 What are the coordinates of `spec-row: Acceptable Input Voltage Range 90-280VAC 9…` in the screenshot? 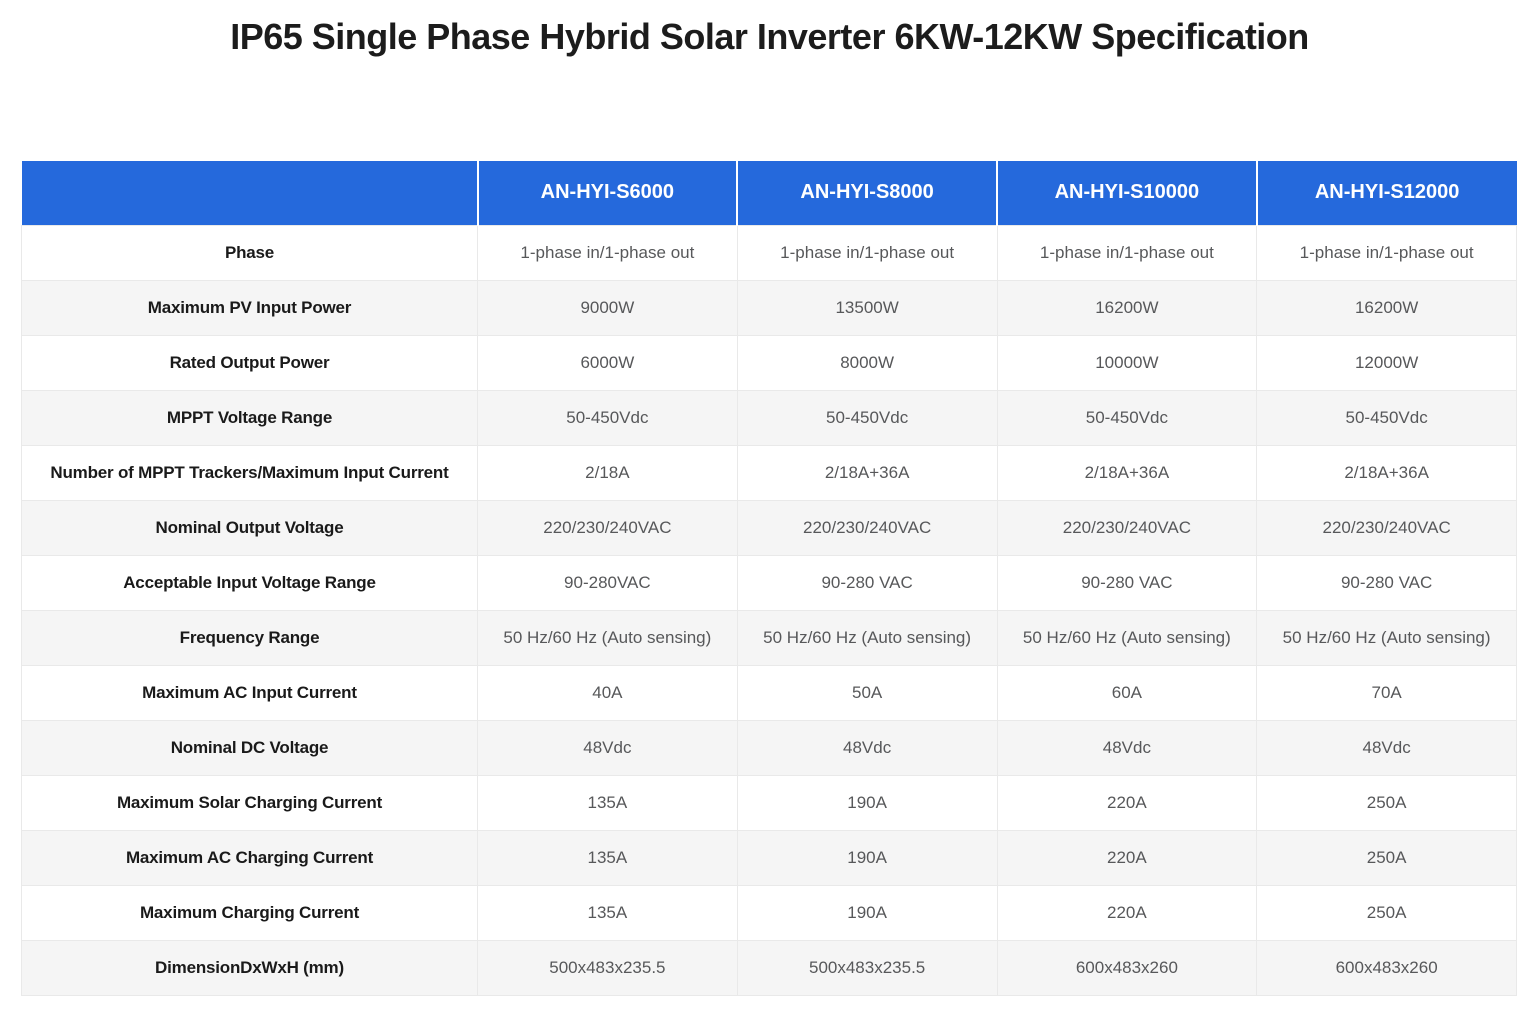 It's located at (769, 582).